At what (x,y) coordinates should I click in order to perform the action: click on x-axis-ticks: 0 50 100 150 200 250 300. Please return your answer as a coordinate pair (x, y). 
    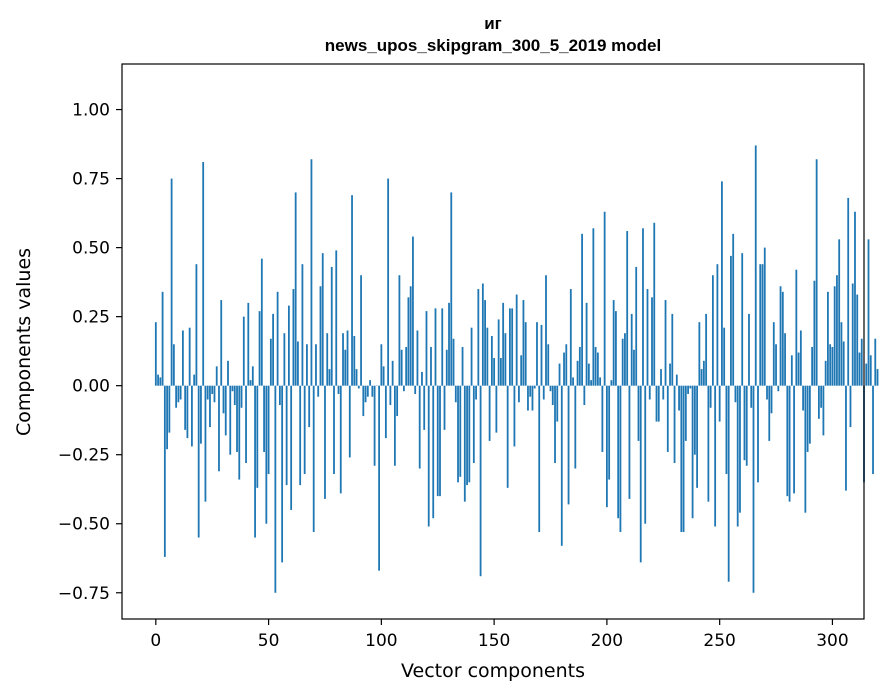
    Looking at the image, I should click on (499, 635).